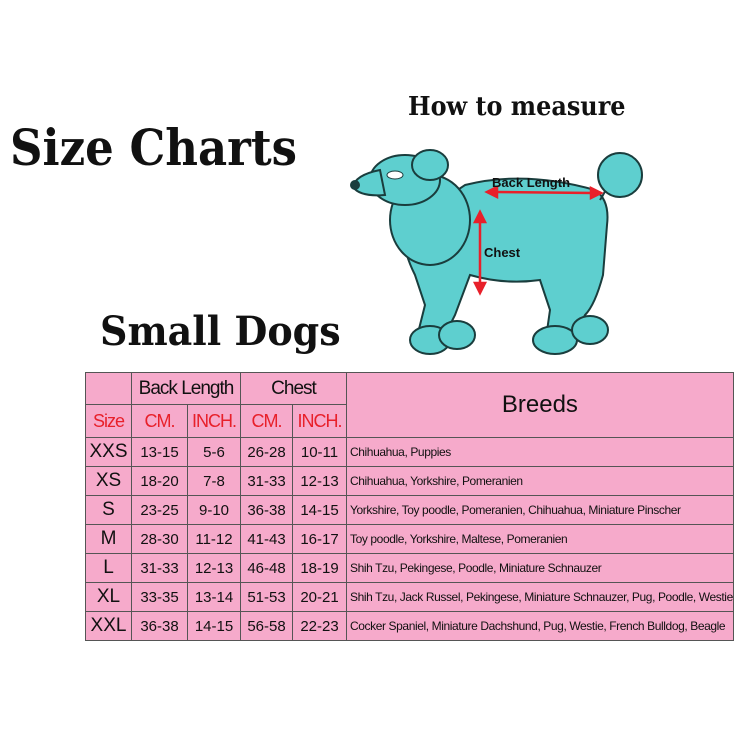 The width and height of the screenshot is (750, 750). What do you see at coordinates (159, 421) in the screenshot?
I see `back-cm-header: CM.` at bounding box center [159, 421].